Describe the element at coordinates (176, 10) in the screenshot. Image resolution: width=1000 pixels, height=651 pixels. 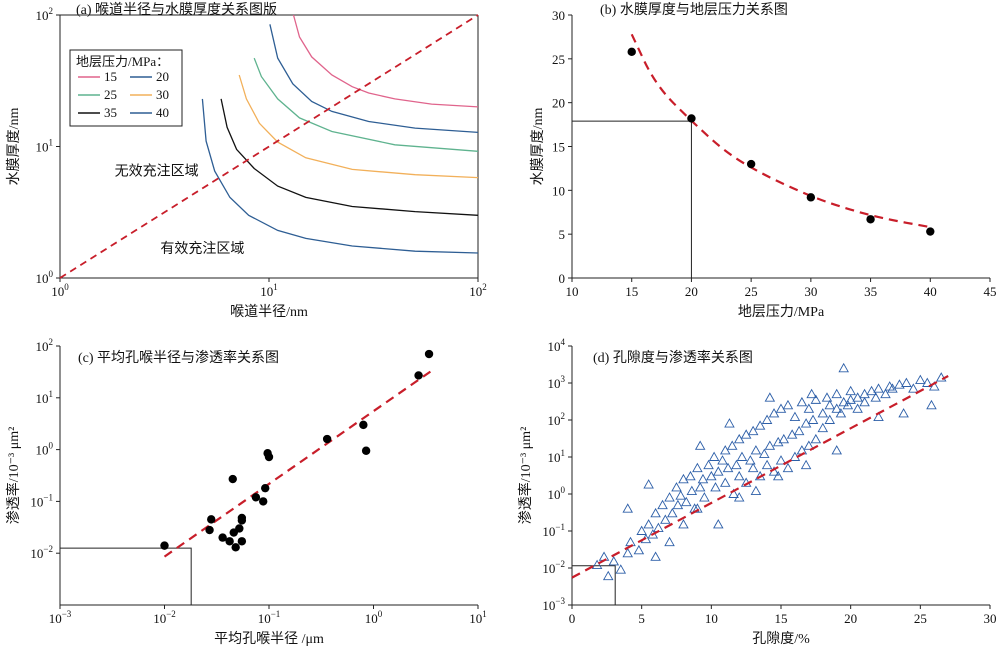
I see `chart-title: (a) 喉道半径与水膜厚度关系图版` at that location.